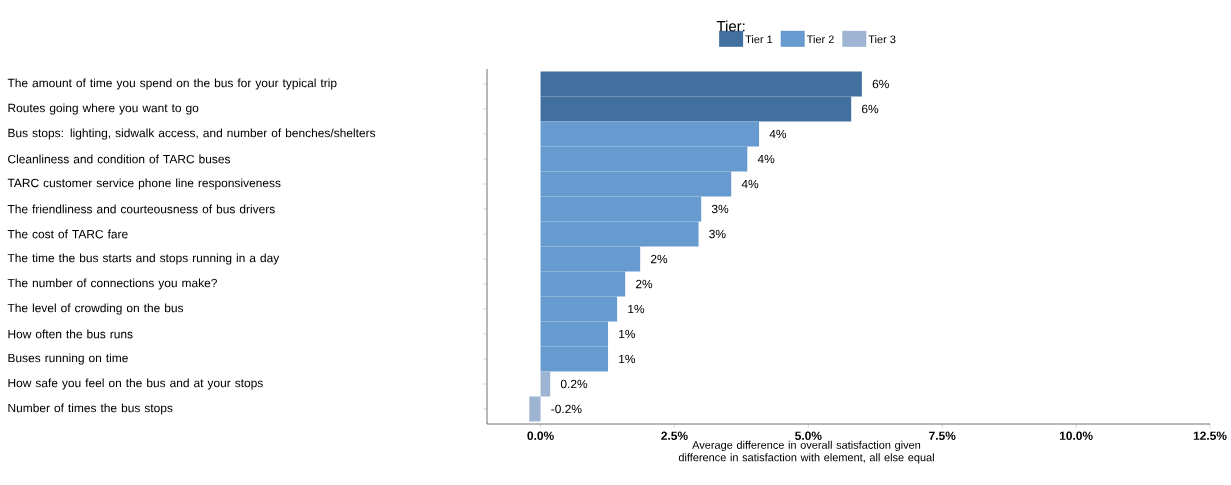 This screenshot has width=1231, height=485. Describe the element at coordinates (144, 184) in the screenshot. I see `y-tick-label: TARC customer service phone line responsiveness` at that location.